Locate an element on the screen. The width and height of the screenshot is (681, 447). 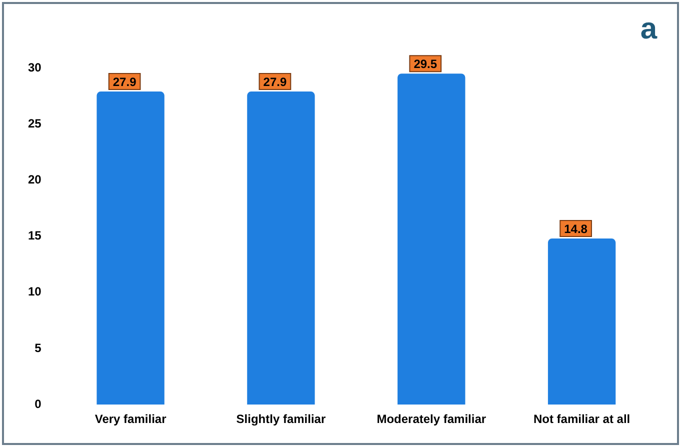
y-tick-label: 5 is located at coordinates (38, 347).